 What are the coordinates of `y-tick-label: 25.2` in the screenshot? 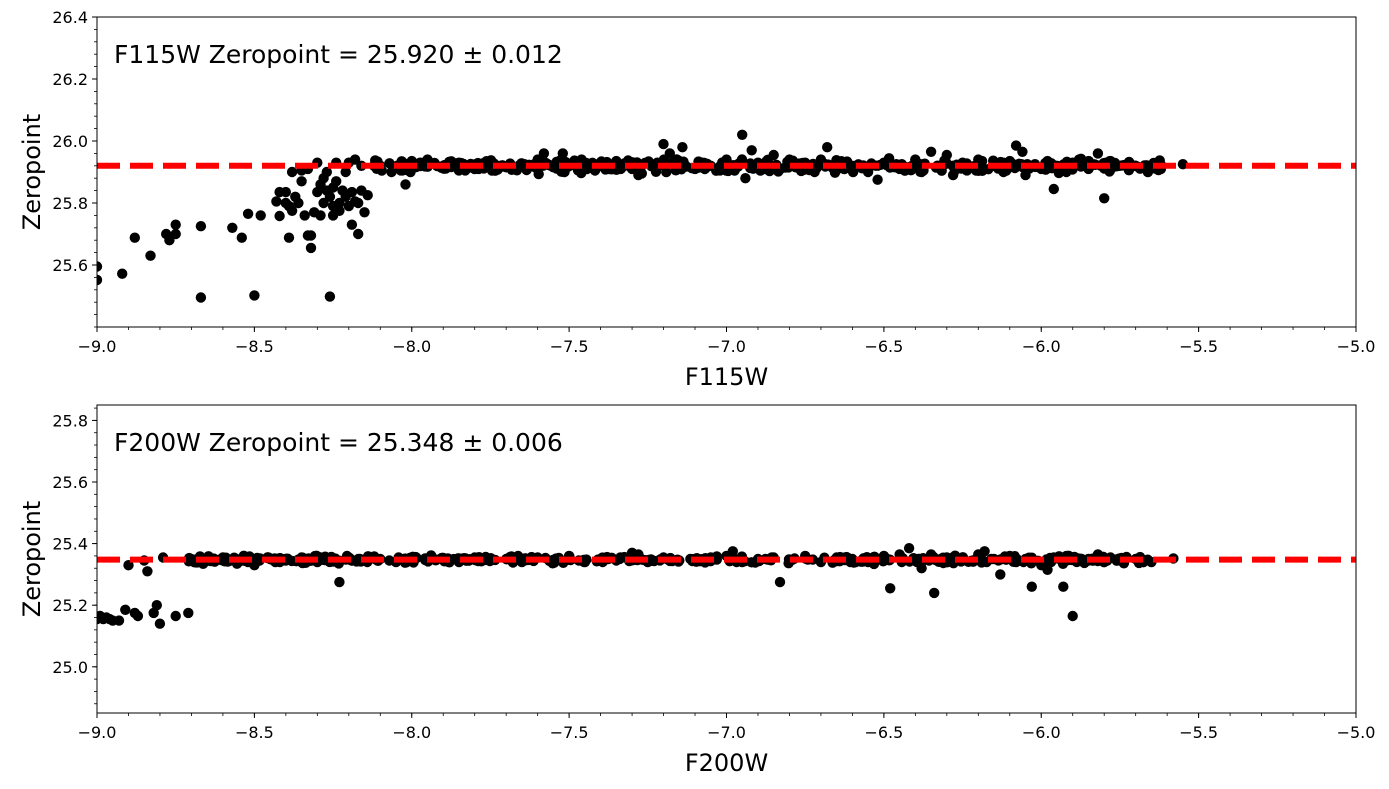 It's located at (70, 605).